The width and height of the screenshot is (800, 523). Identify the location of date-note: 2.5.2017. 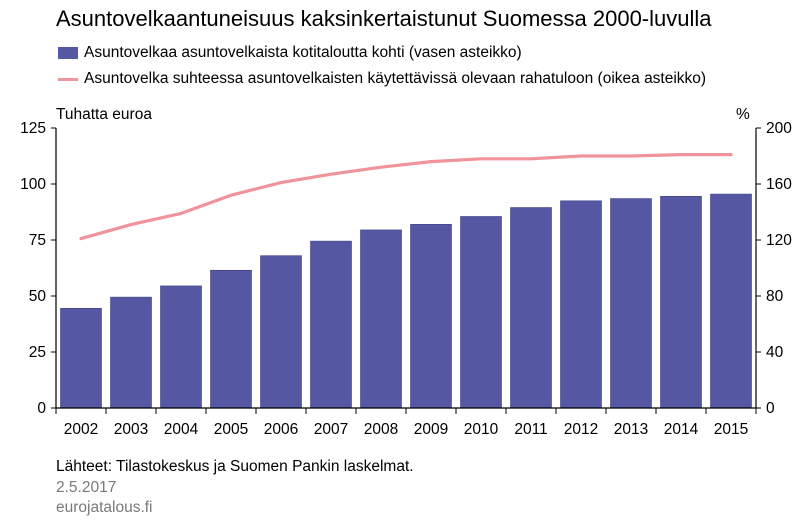
(86, 487).